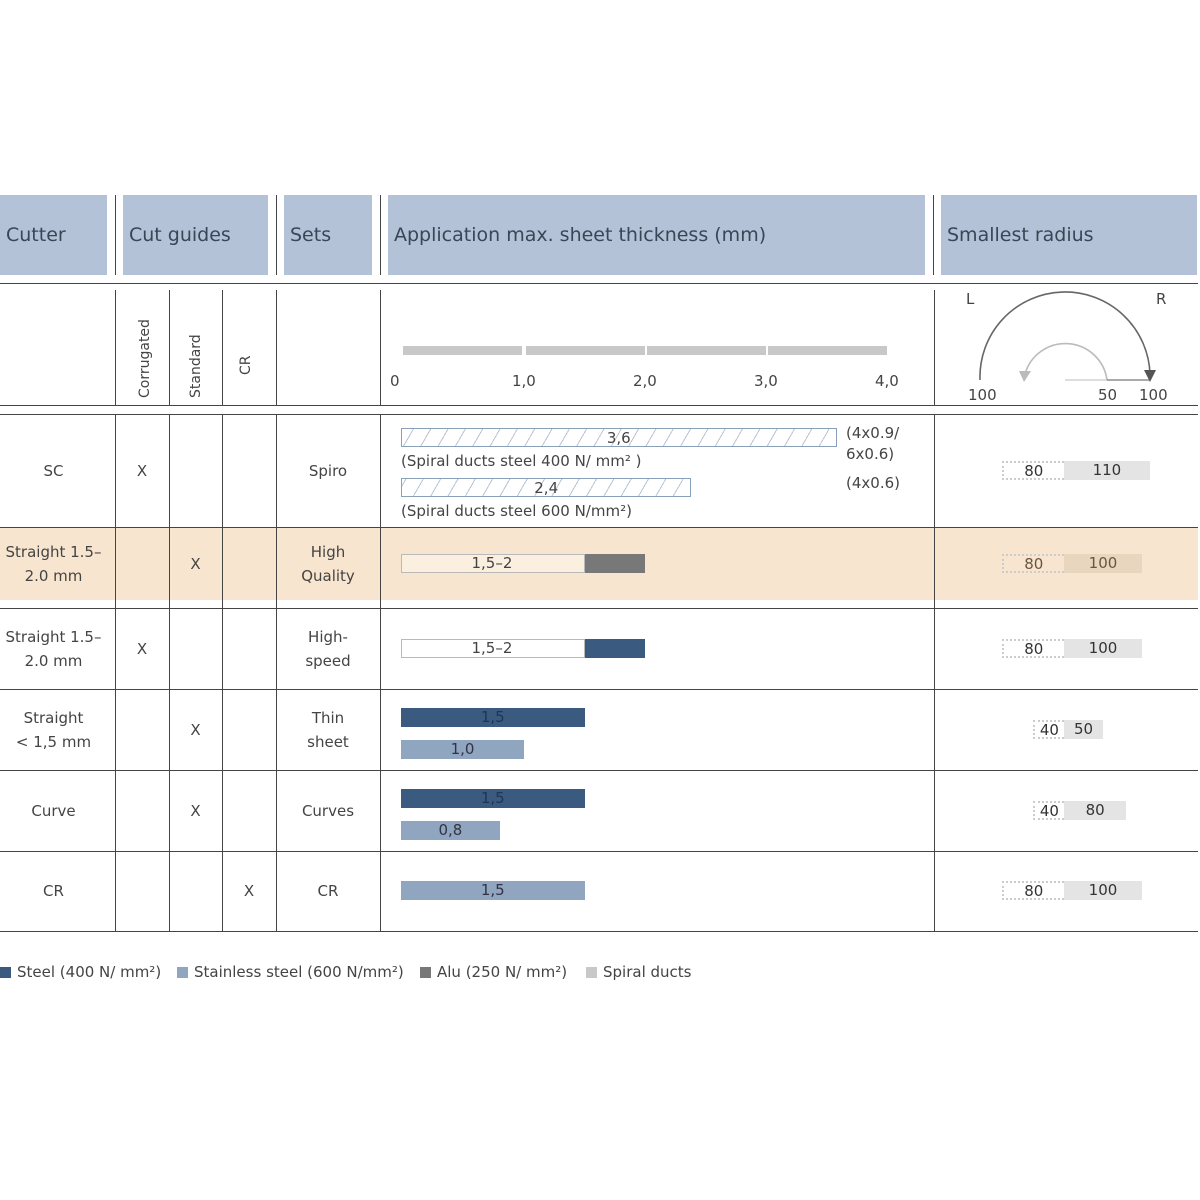  Describe the element at coordinates (873, 443) in the screenshot. I see `bar-note: (4x0.9/6x0.6)` at that location.